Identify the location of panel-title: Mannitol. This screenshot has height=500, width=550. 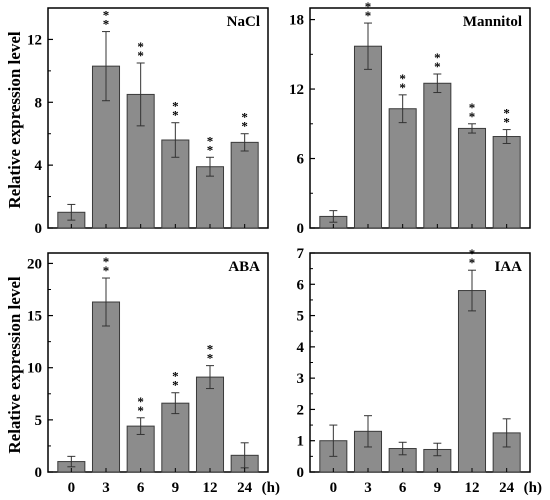
(492, 22).